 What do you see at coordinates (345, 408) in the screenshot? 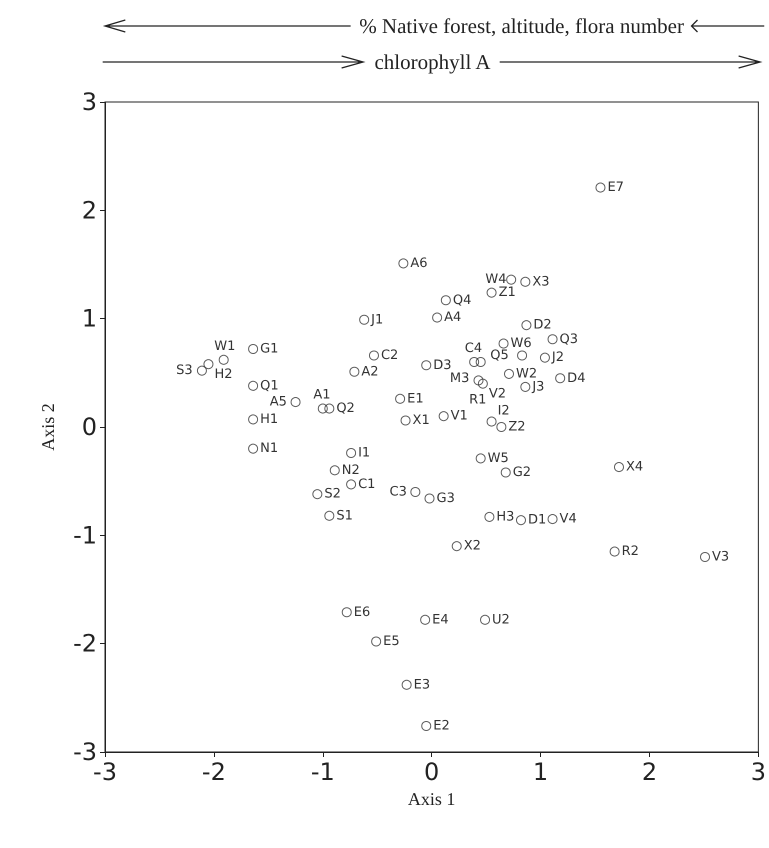
I see `annotation: Q2` at bounding box center [345, 408].